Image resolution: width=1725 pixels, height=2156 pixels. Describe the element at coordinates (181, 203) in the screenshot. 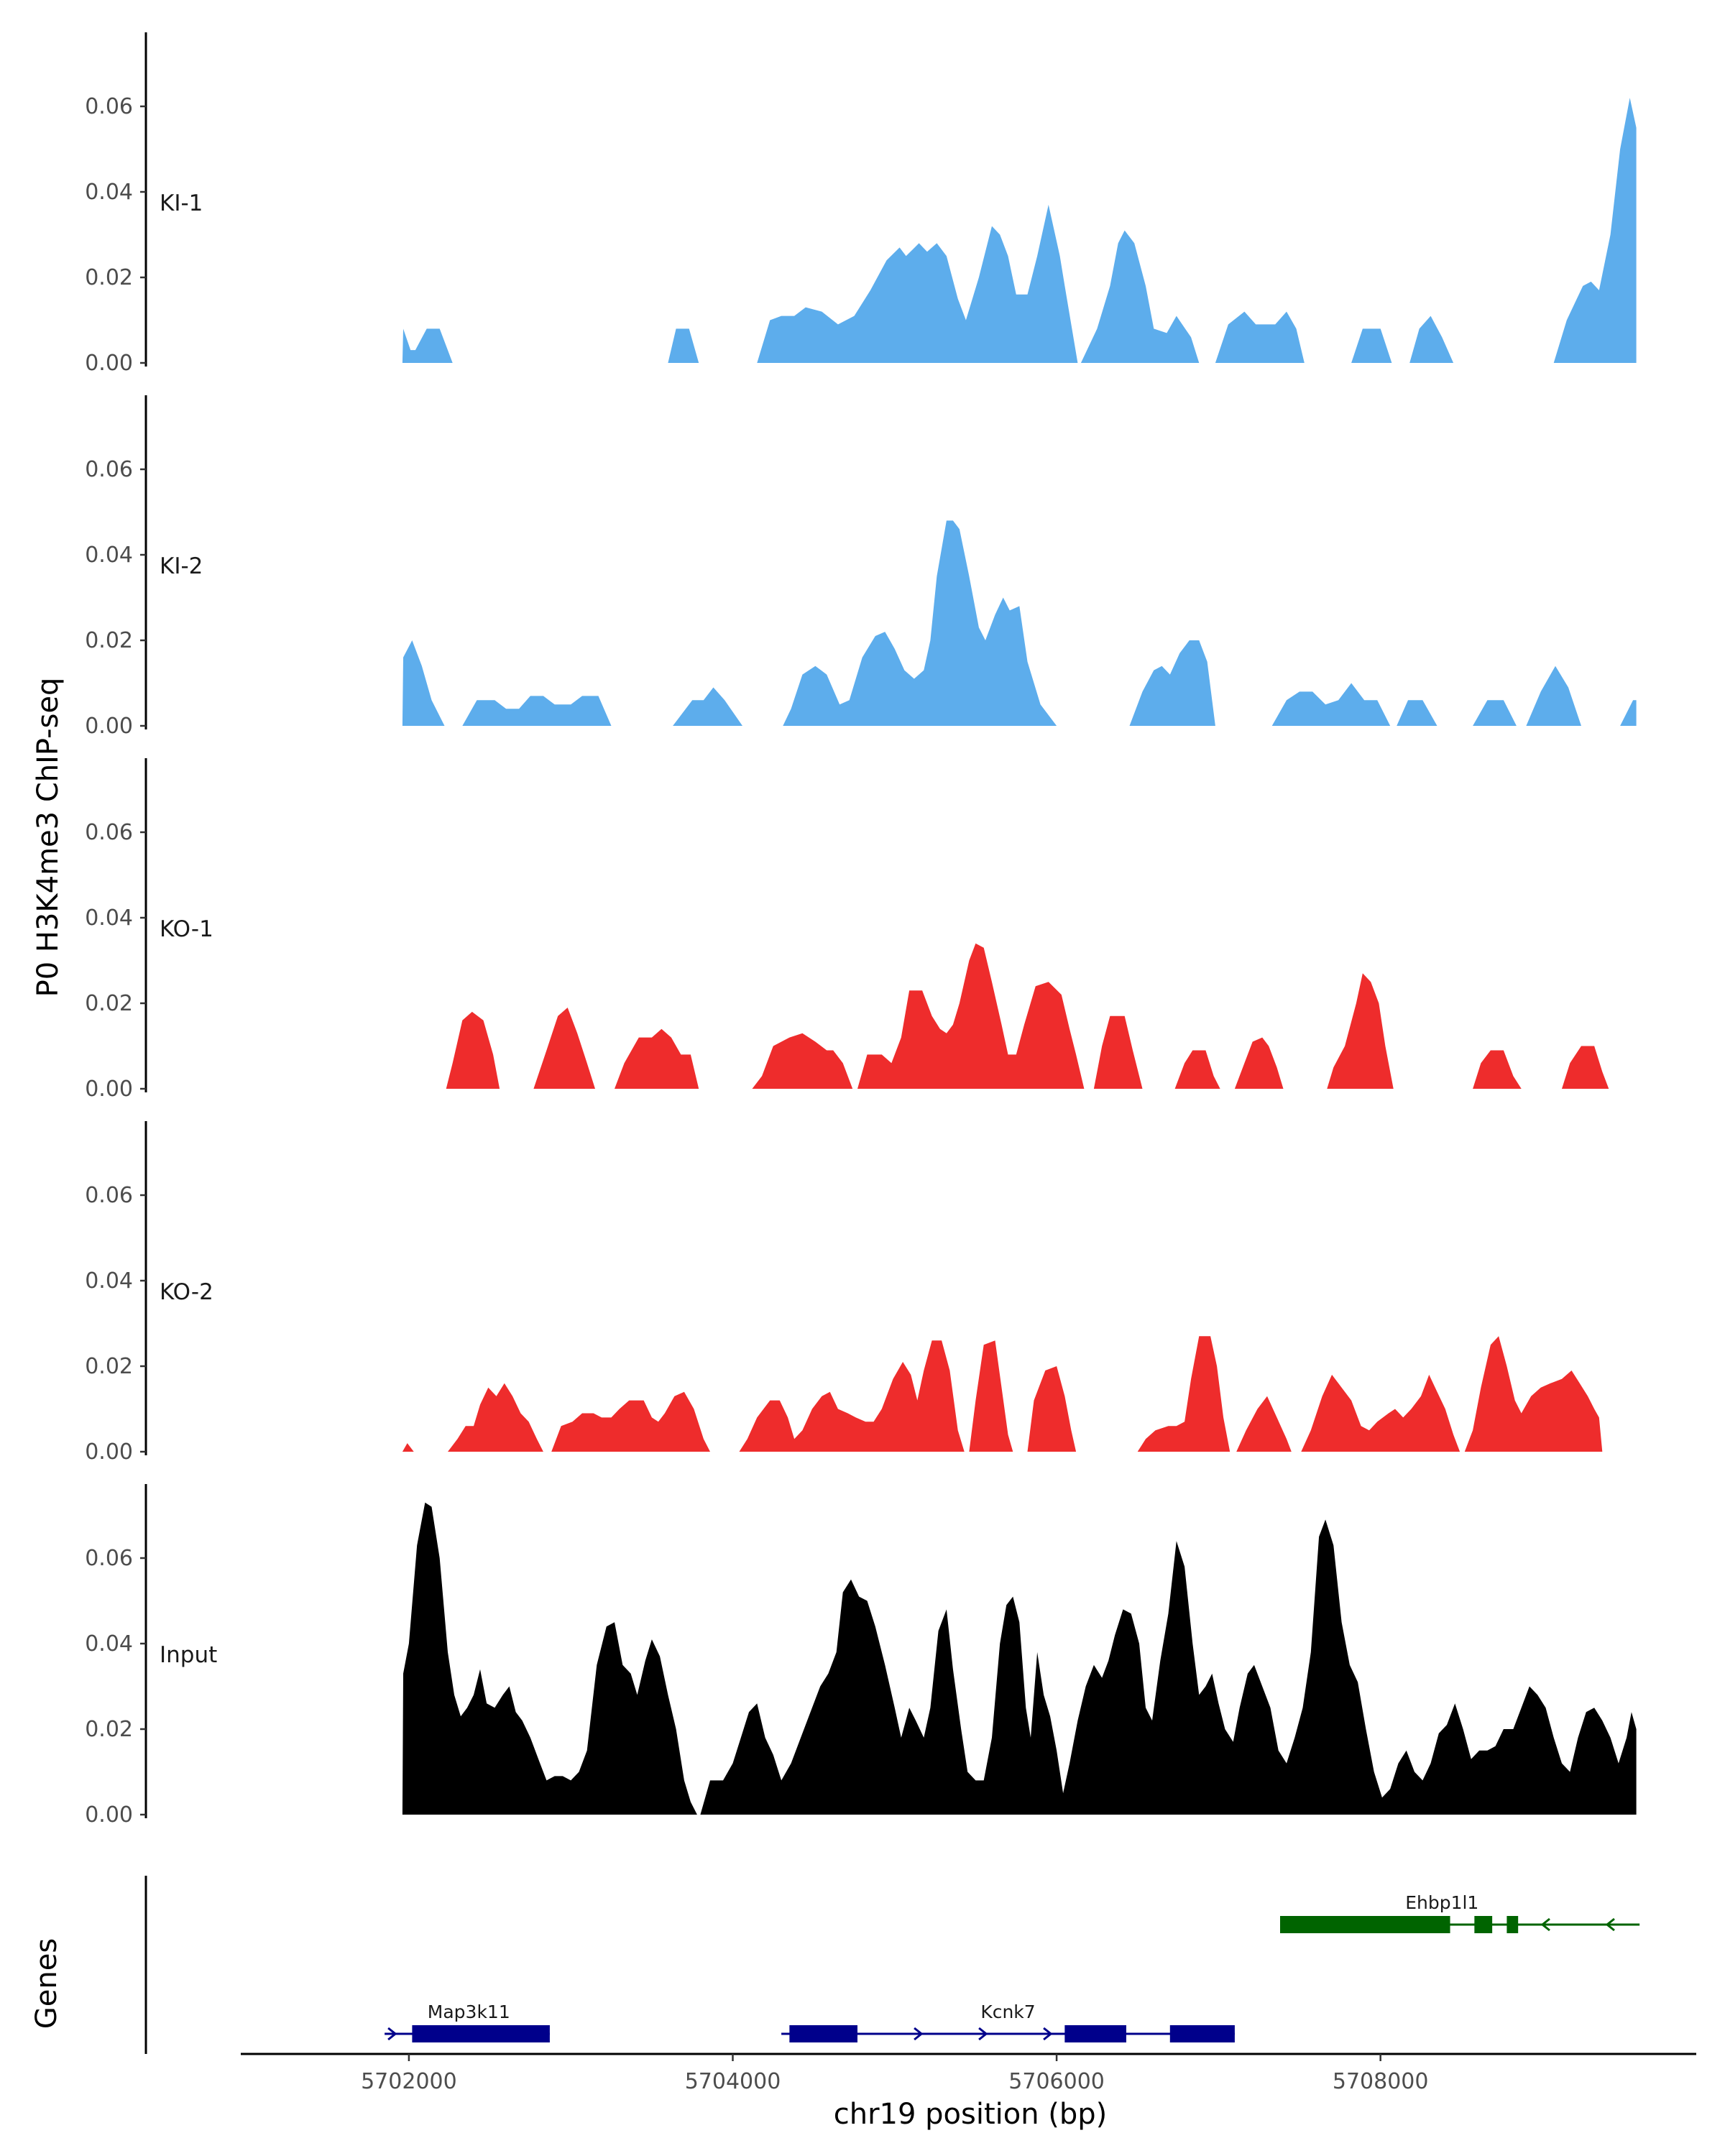

I see `track-label: KI-1` at that location.